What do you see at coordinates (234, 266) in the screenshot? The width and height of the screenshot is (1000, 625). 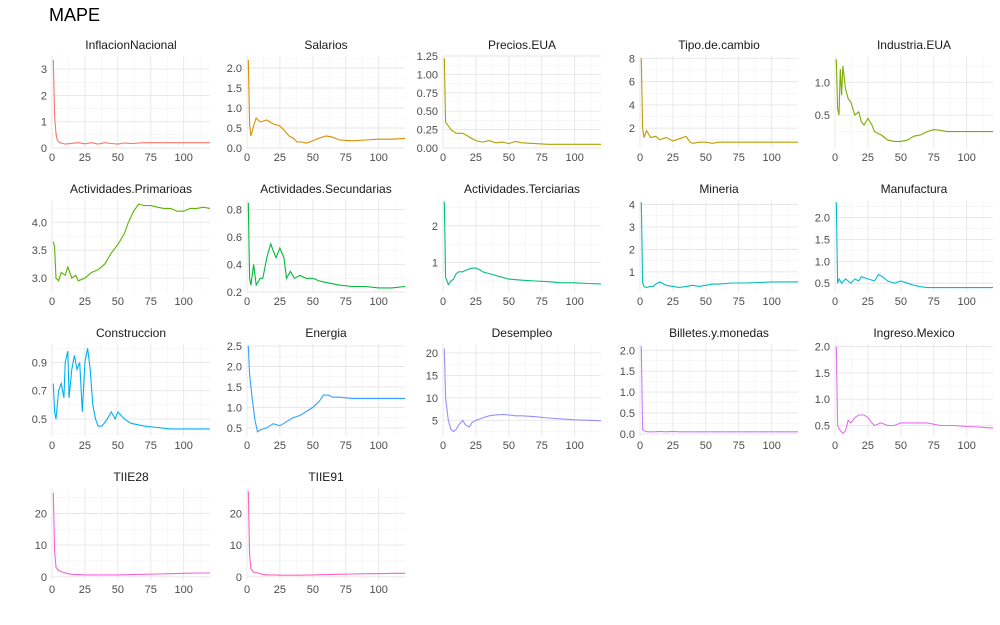 I see `y-tick-label: 0.4` at bounding box center [234, 266].